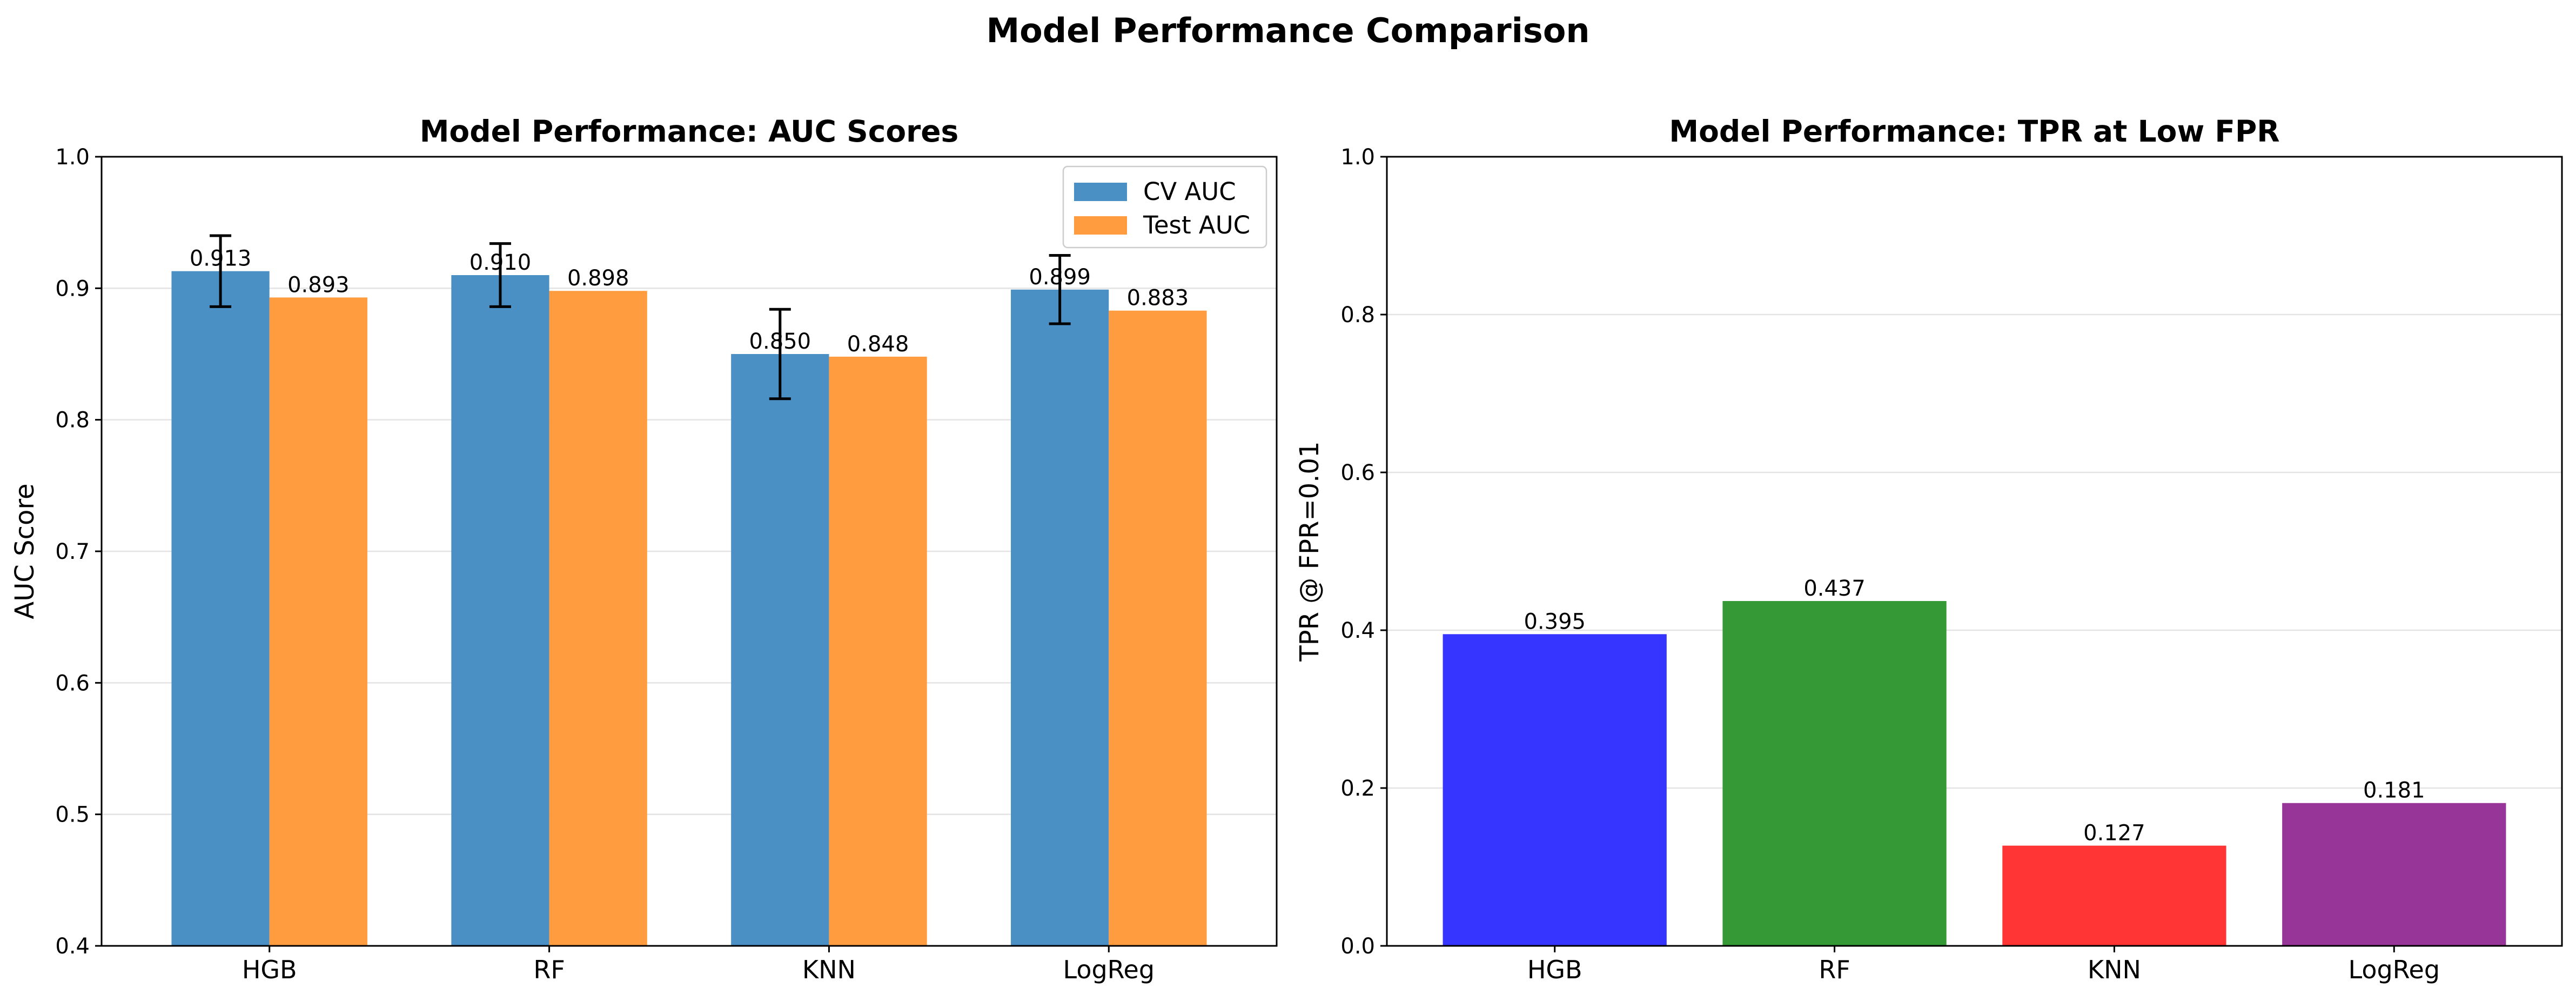  What do you see at coordinates (73, 551) in the screenshot?
I see `auc-y-tick-label: 0.7` at bounding box center [73, 551].